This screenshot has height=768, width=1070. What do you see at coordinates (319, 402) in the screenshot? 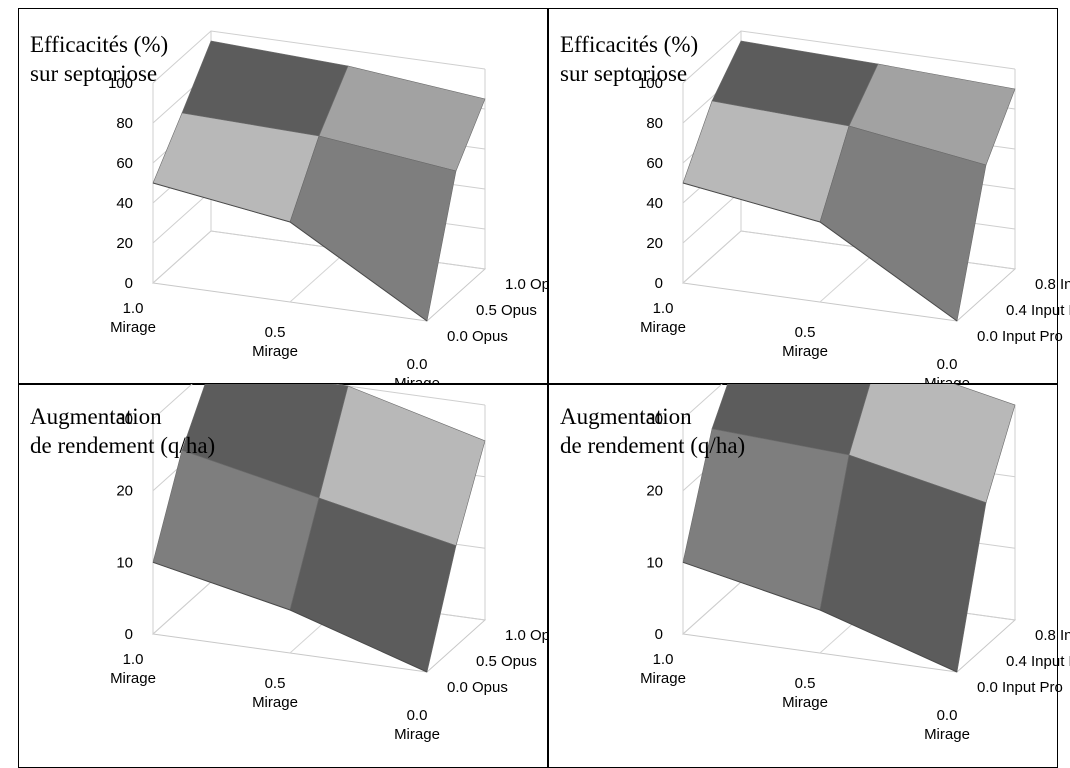
I see `z-gridline` at bounding box center [319, 402].